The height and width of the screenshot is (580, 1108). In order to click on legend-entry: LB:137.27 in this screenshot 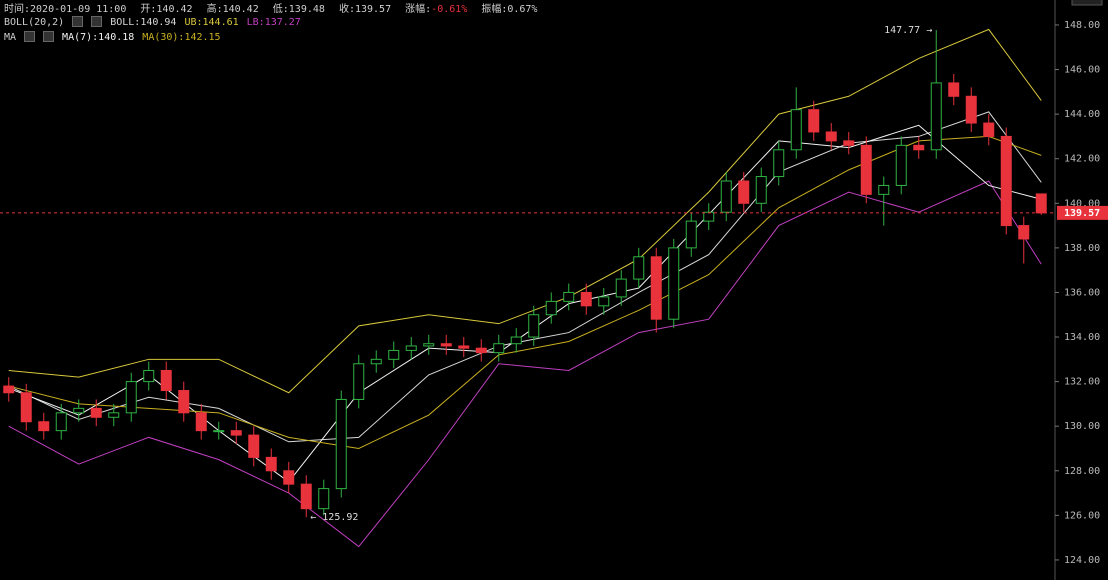, I will do `click(273, 22)`.